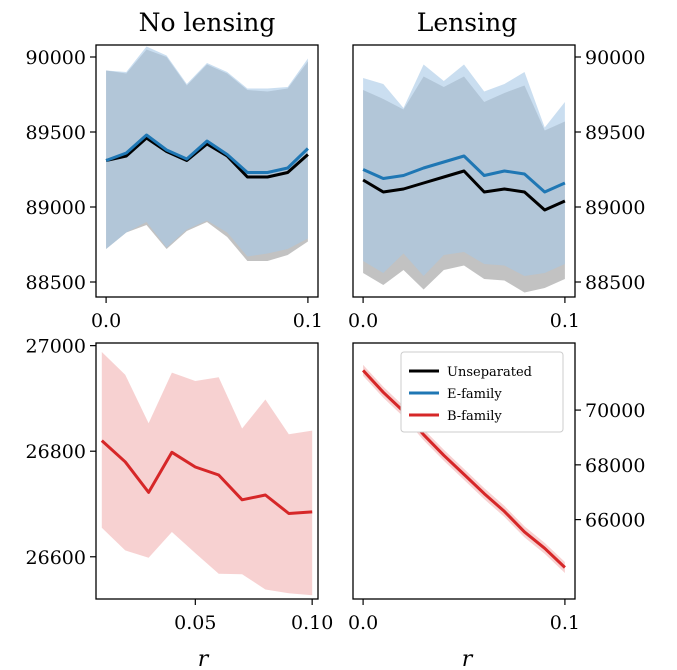  I want to click on legend-frame, so click(482, 392).